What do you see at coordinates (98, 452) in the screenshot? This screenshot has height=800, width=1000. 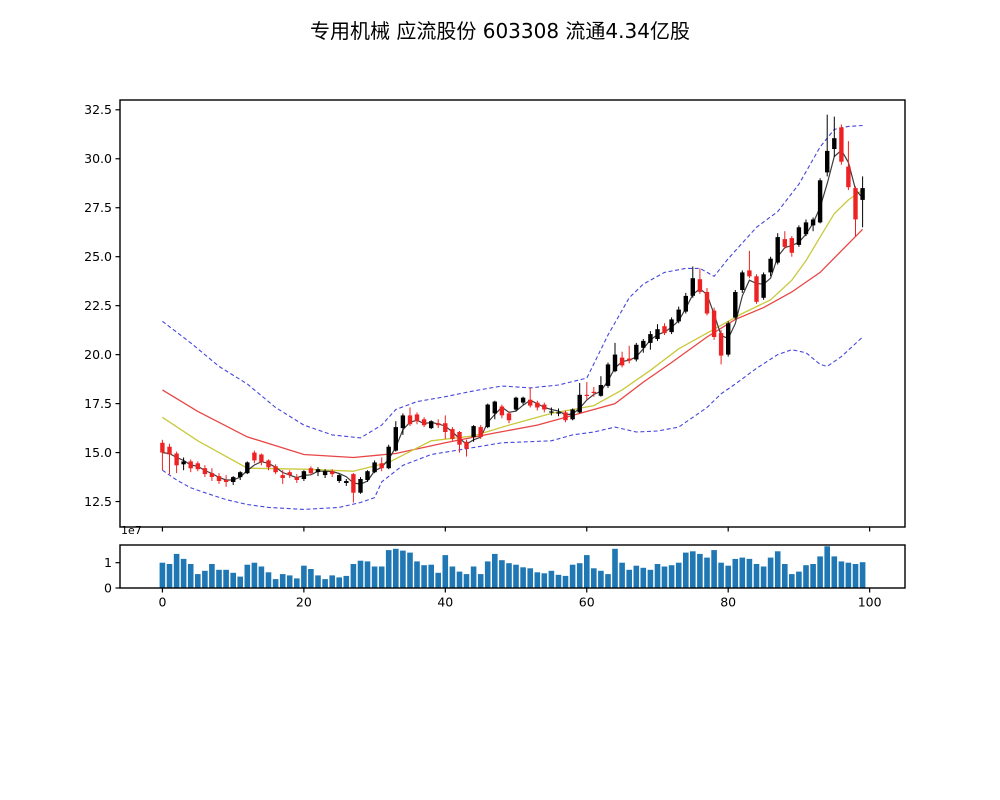 I see `price-tick-label: 15.0` at bounding box center [98, 452].